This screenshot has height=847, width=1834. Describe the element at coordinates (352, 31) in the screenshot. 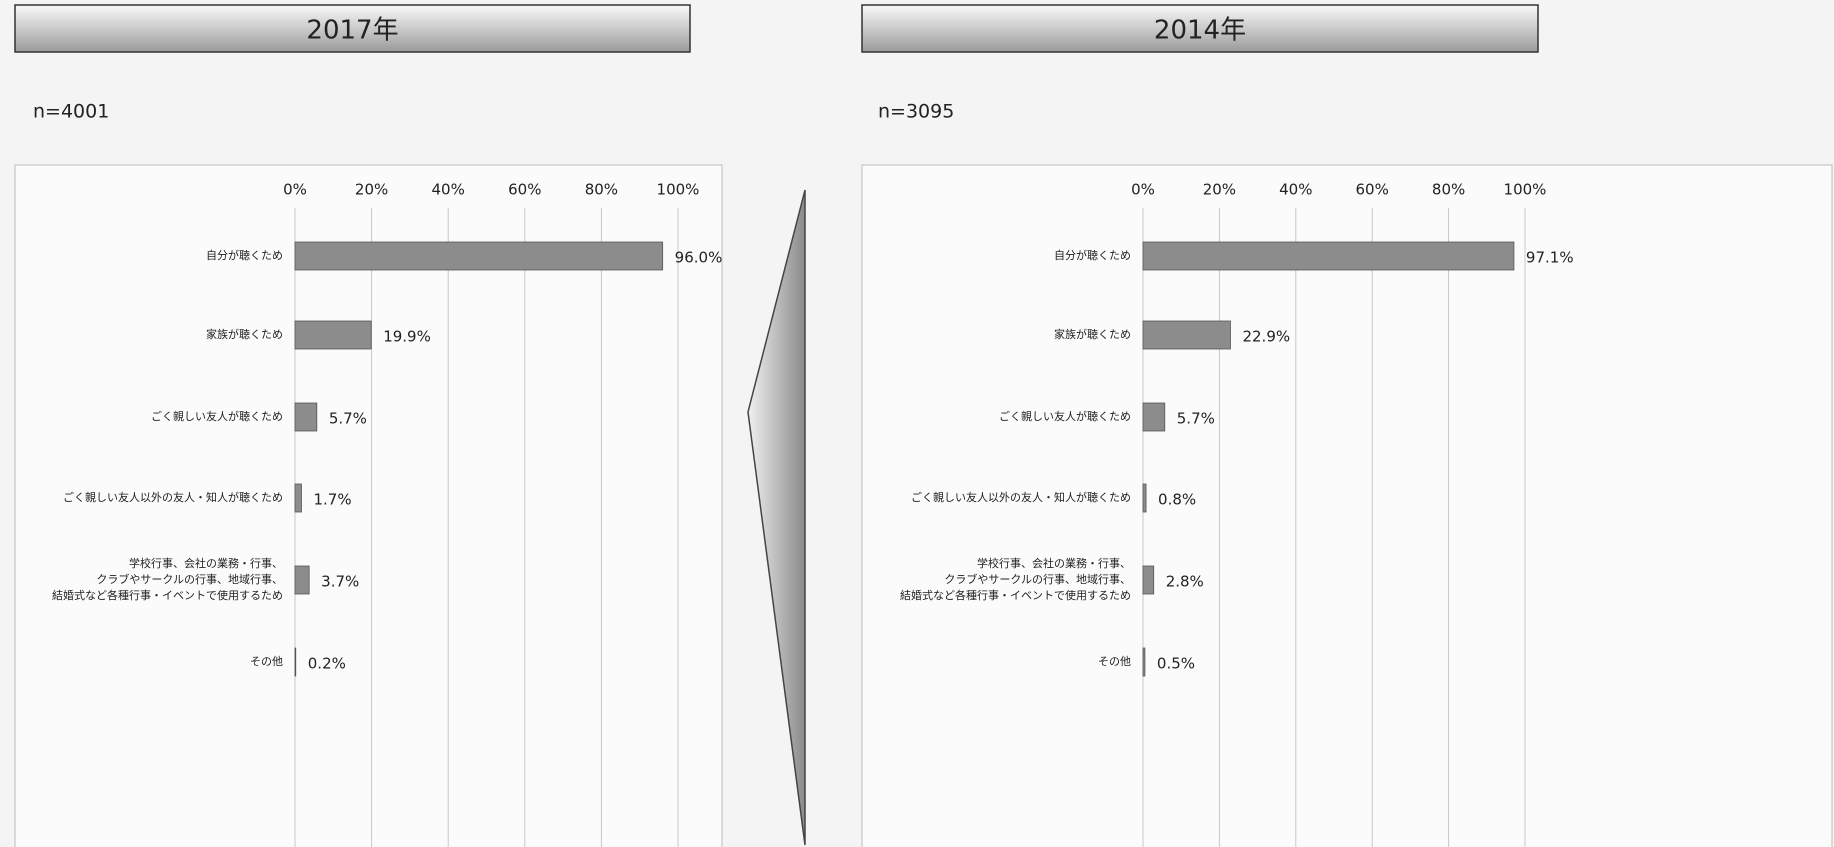

I see `chart-title: 2017年` at that location.